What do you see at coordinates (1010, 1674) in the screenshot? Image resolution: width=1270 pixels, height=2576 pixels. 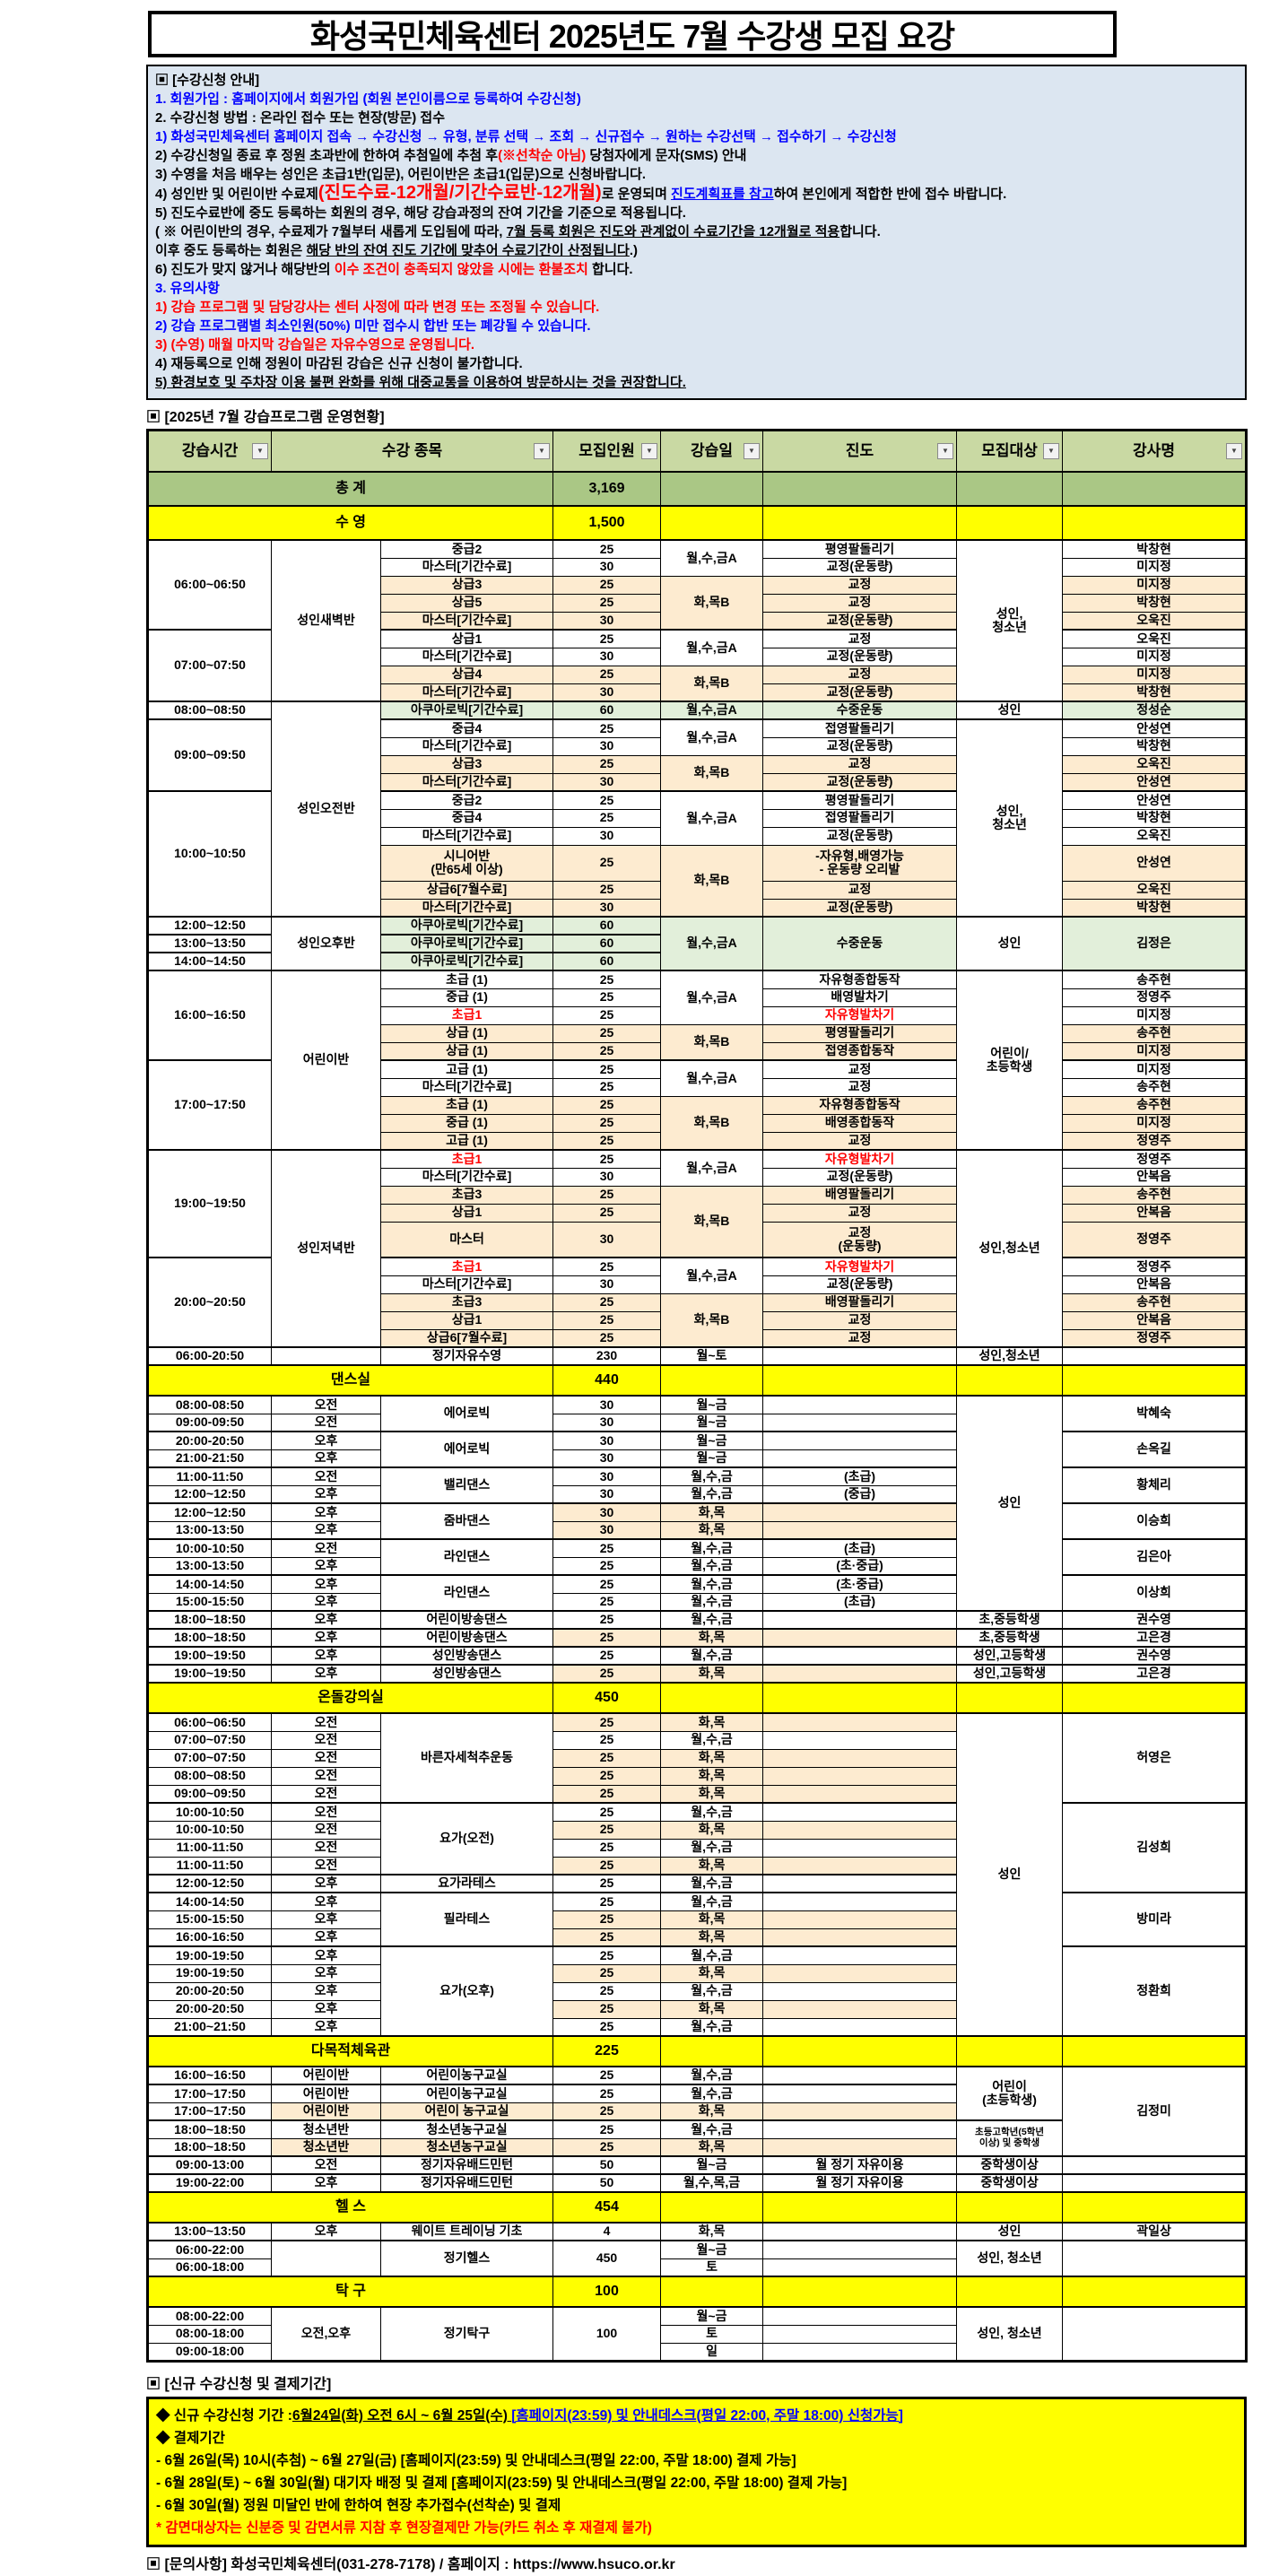 I see `cell-target: 성인,고등학생` at bounding box center [1010, 1674].